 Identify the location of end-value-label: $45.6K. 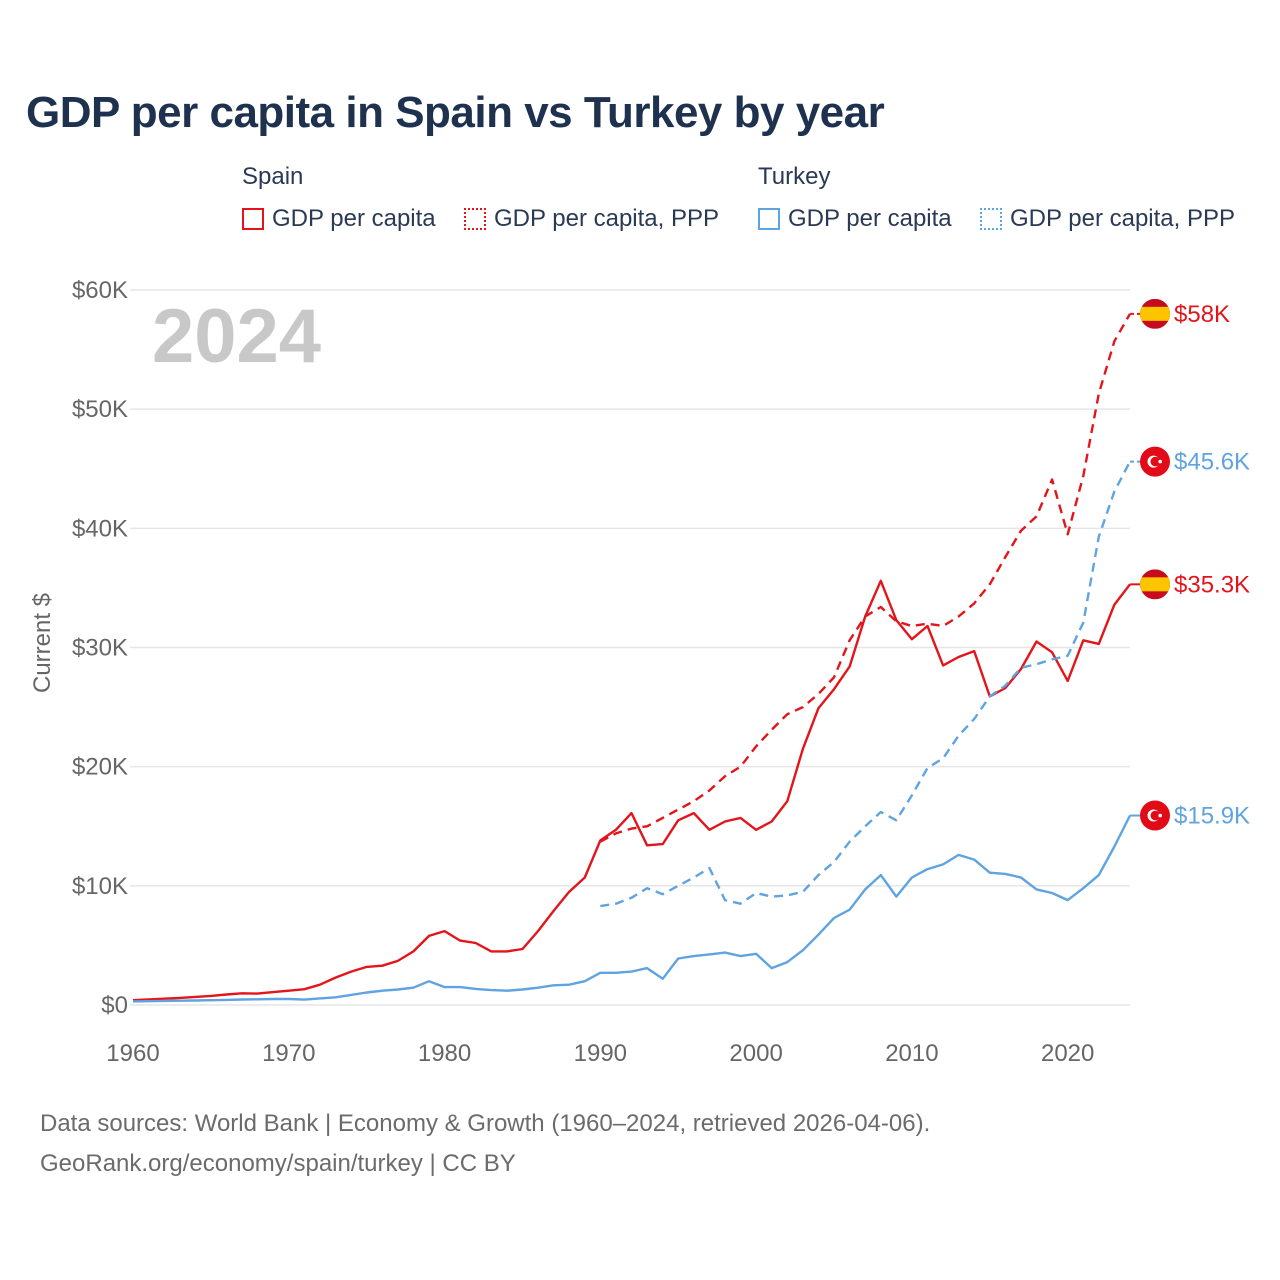
(1212, 462).